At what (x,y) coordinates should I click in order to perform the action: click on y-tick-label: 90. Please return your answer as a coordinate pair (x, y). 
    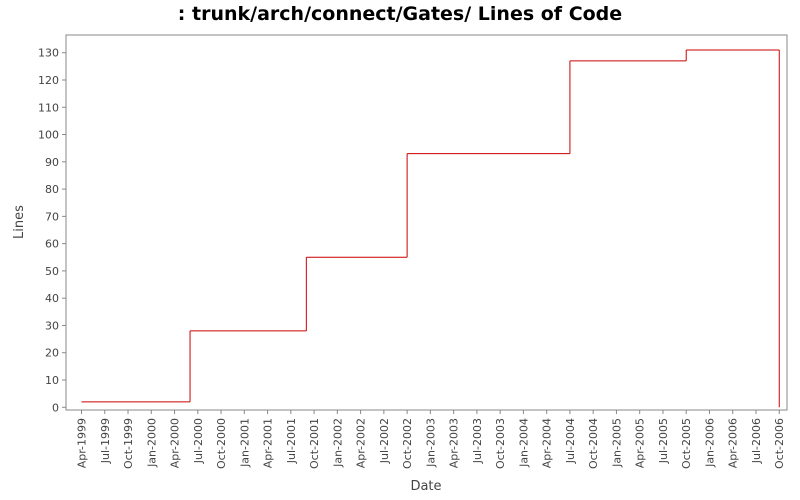
    Looking at the image, I should click on (52, 162).